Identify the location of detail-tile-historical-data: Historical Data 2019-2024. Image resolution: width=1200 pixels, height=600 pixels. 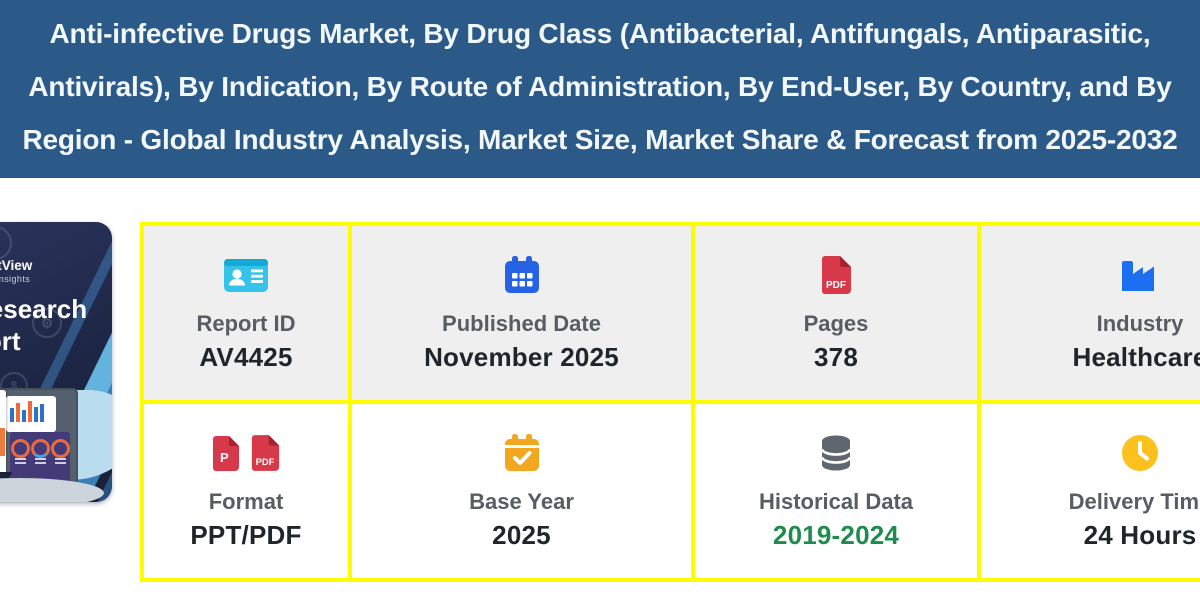
(836, 491).